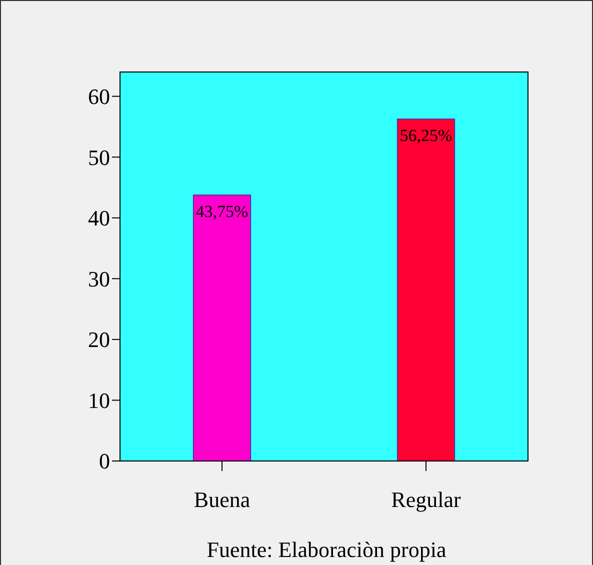 The width and height of the screenshot is (593, 565). I want to click on y-tick-label: 60, so click(99, 97).